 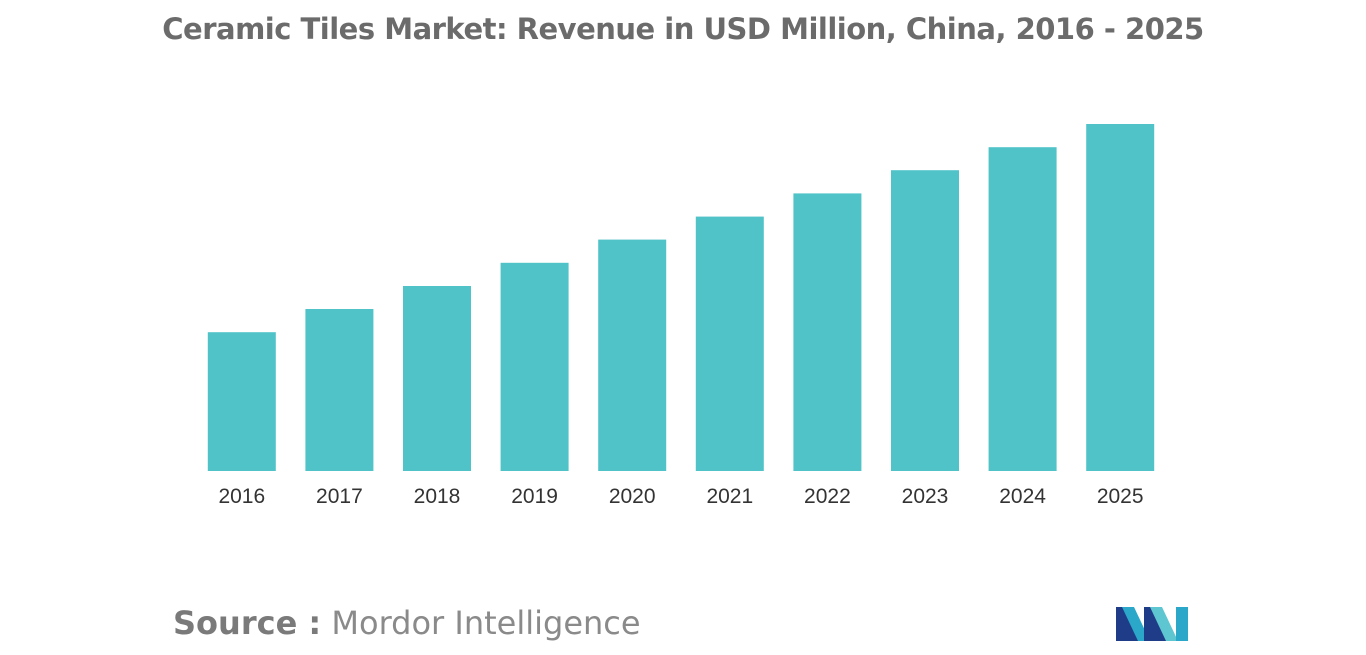 What do you see at coordinates (827, 332) in the screenshot?
I see `bar-2022` at bounding box center [827, 332].